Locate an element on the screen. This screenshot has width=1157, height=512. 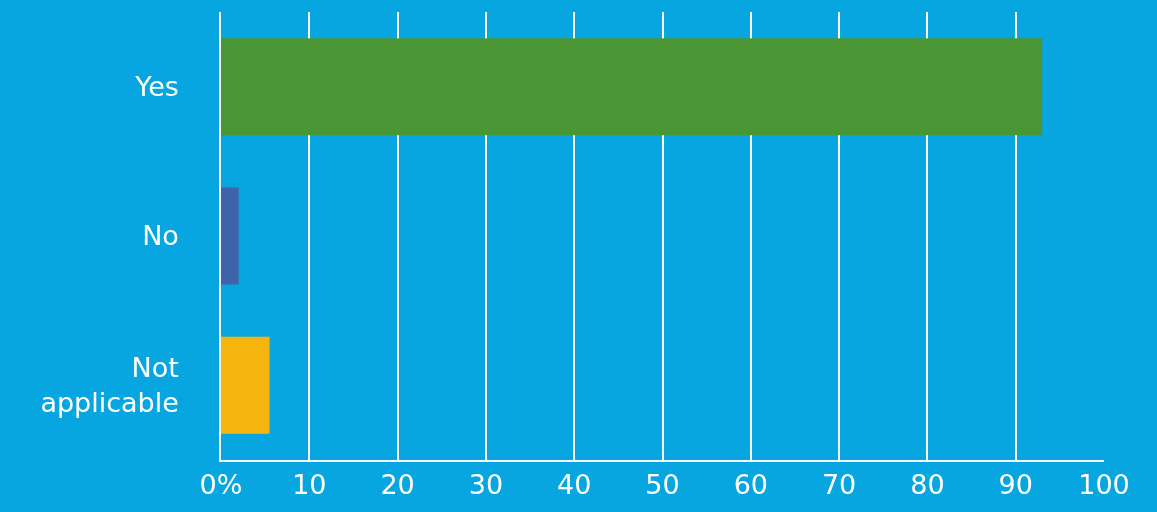
x-tick-label: 50 is located at coordinates (662, 485).